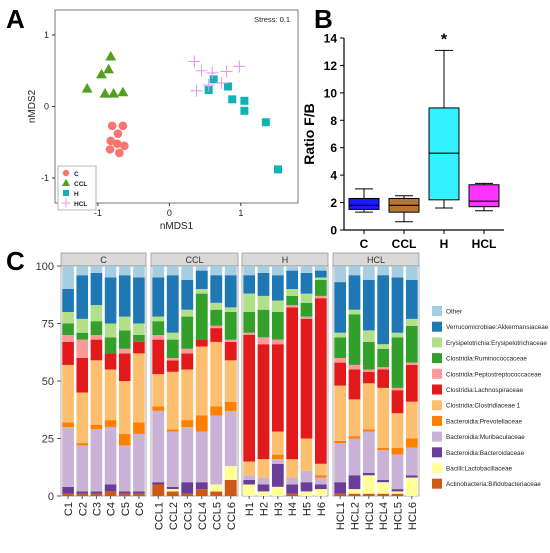 The height and width of the screenshot is (553, 550). Describe the element at coordinates (320, 381) in the screenshot. I see `bar-h6` at that location.